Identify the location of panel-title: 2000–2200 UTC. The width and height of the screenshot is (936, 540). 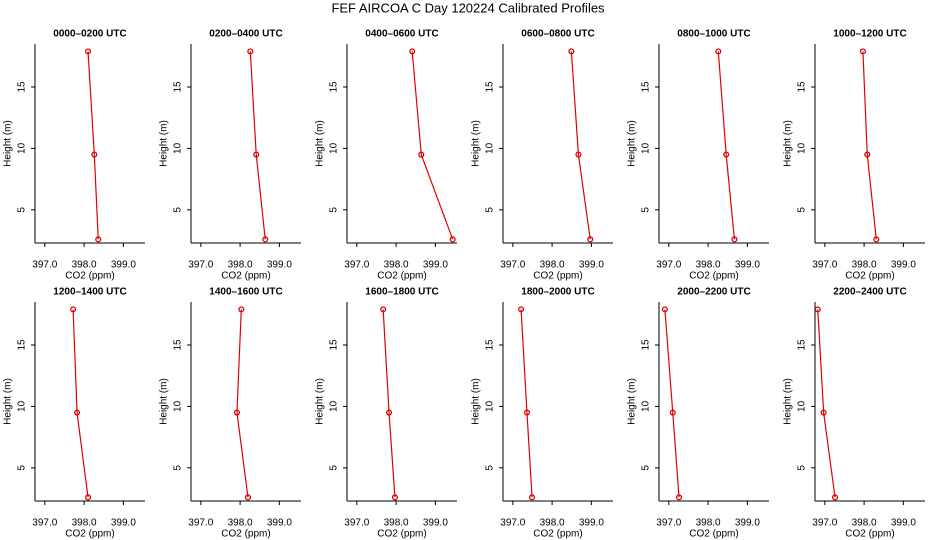
(713, 292).